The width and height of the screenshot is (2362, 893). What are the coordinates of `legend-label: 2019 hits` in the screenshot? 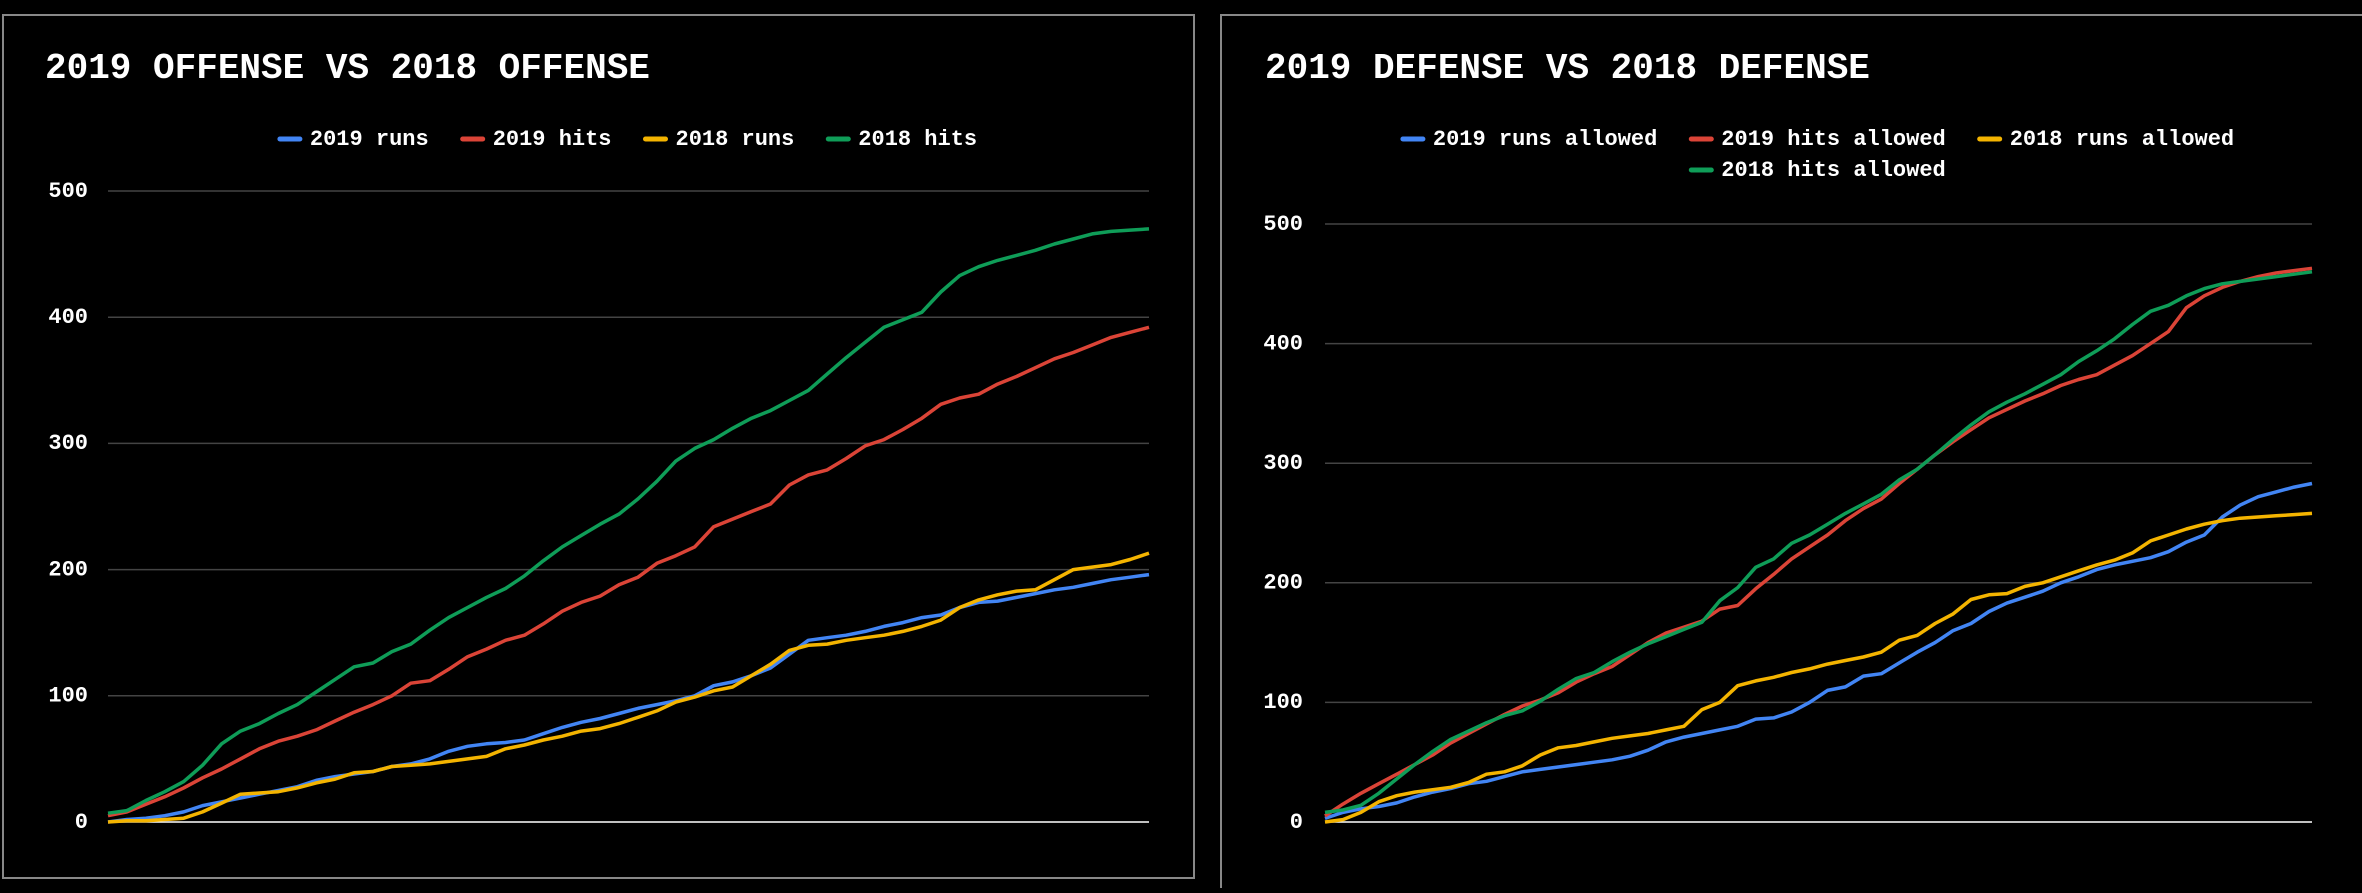 It's located at (552, 139).